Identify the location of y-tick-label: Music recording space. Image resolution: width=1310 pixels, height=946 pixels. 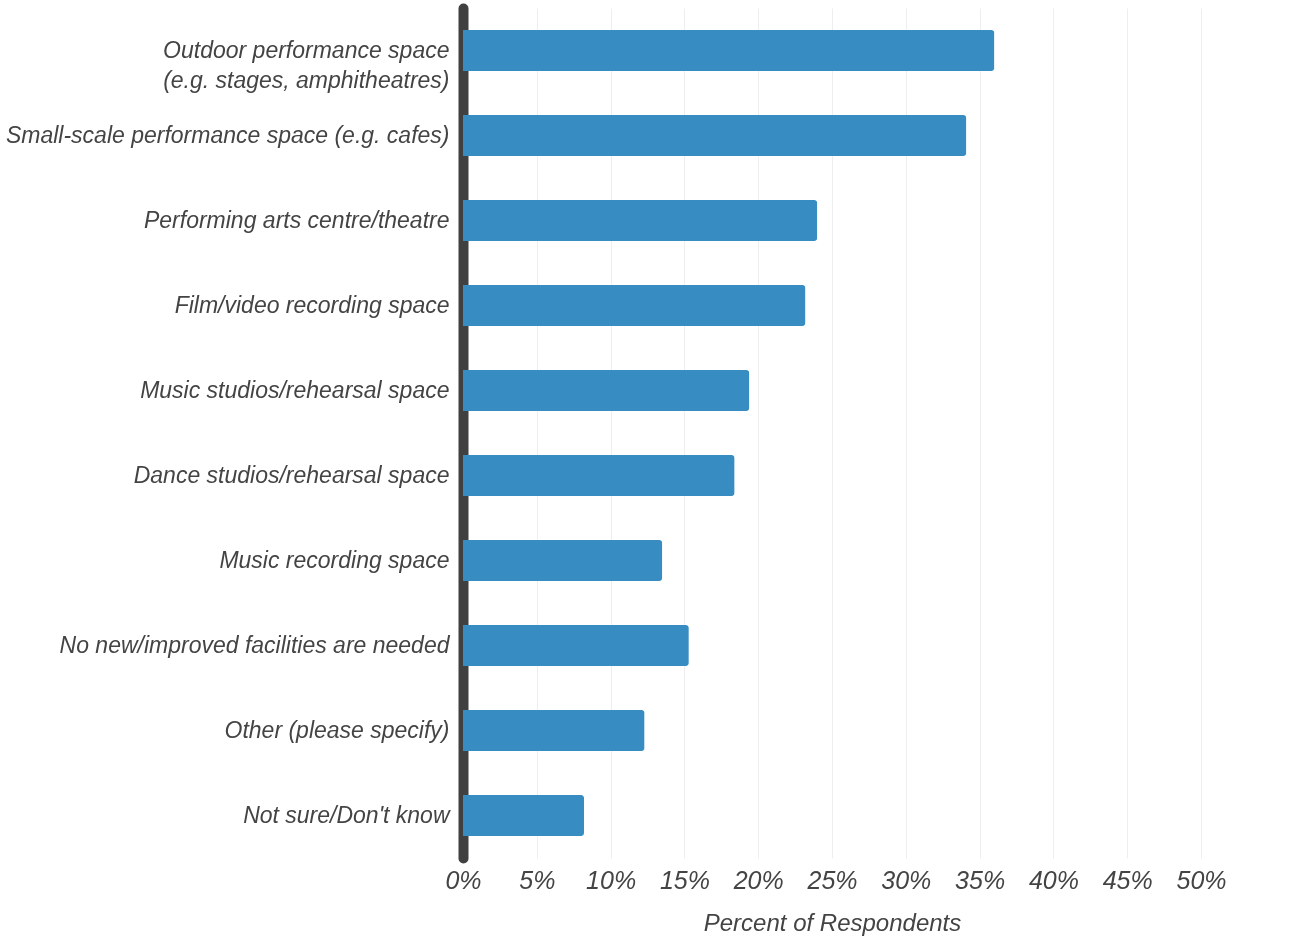
(334, 559).